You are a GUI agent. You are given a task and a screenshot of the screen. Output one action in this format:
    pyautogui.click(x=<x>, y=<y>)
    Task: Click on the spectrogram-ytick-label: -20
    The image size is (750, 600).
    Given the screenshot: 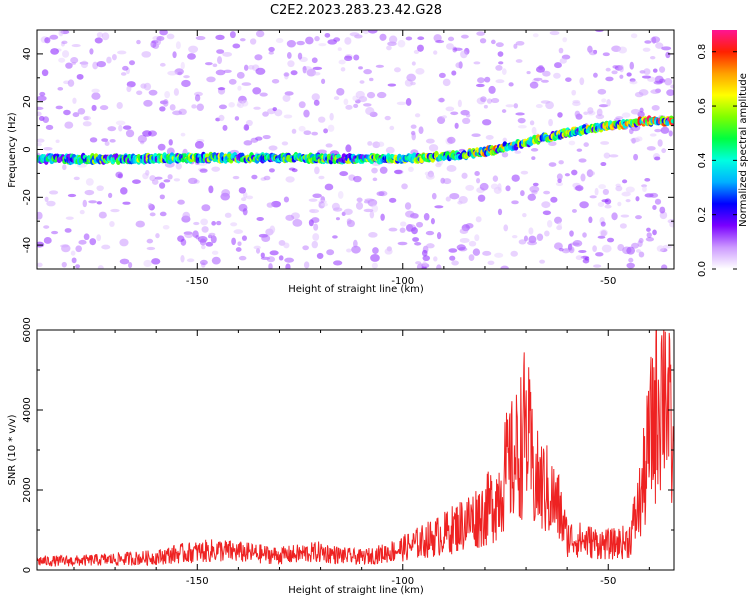 What is the action you would take?
    pyautogui.click(x=27, y=197)
    